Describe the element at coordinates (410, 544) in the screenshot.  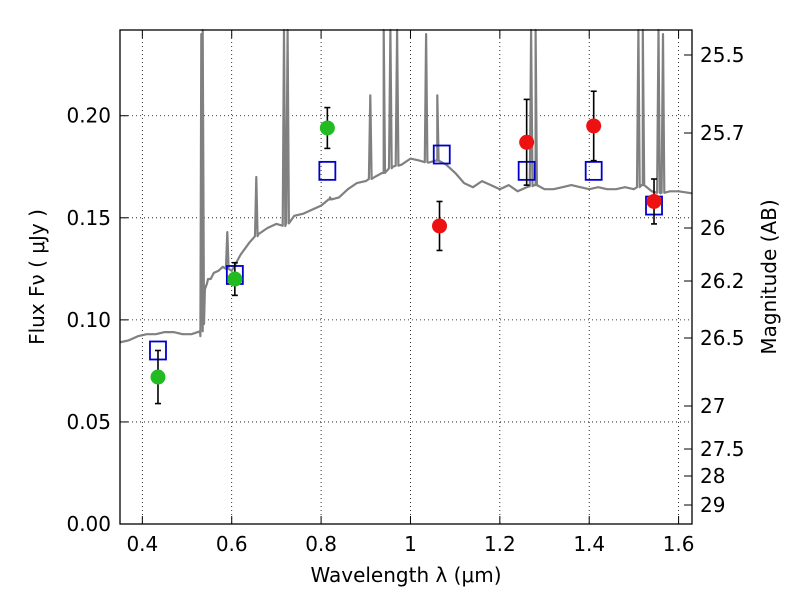
I see `x-tick-label: 1` at that location.